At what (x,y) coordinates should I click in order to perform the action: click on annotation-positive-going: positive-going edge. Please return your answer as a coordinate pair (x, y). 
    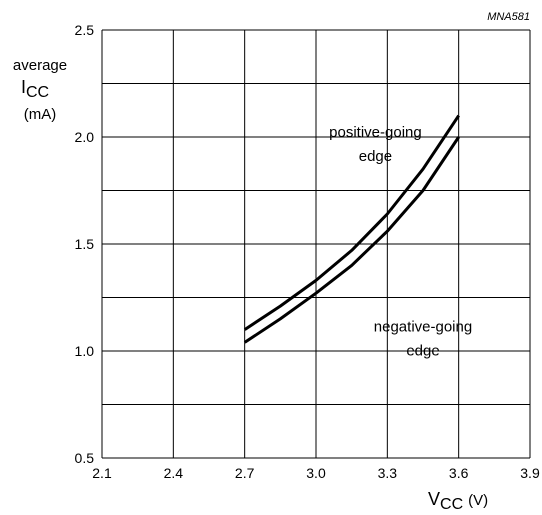
    Looking at the image, I should click on (375, 144).